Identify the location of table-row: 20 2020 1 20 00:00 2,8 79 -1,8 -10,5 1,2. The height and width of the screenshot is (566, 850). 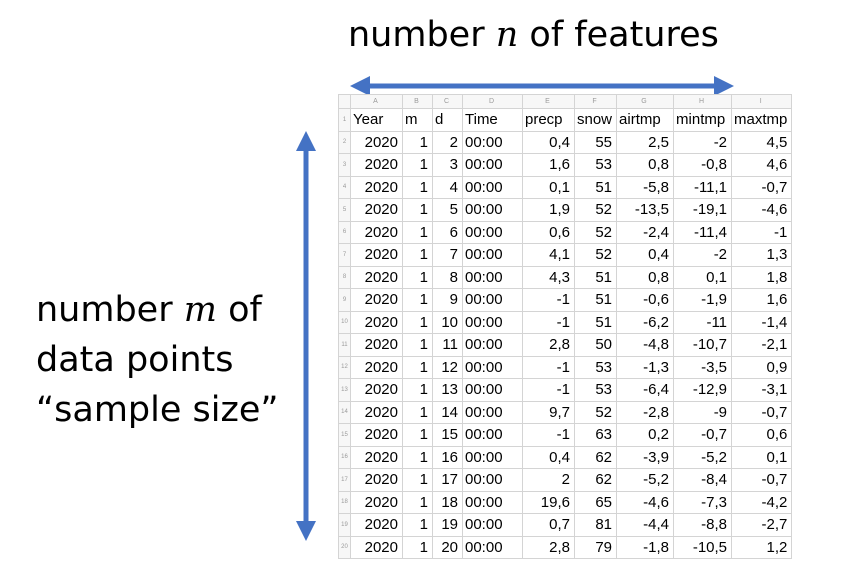
(565, 547).